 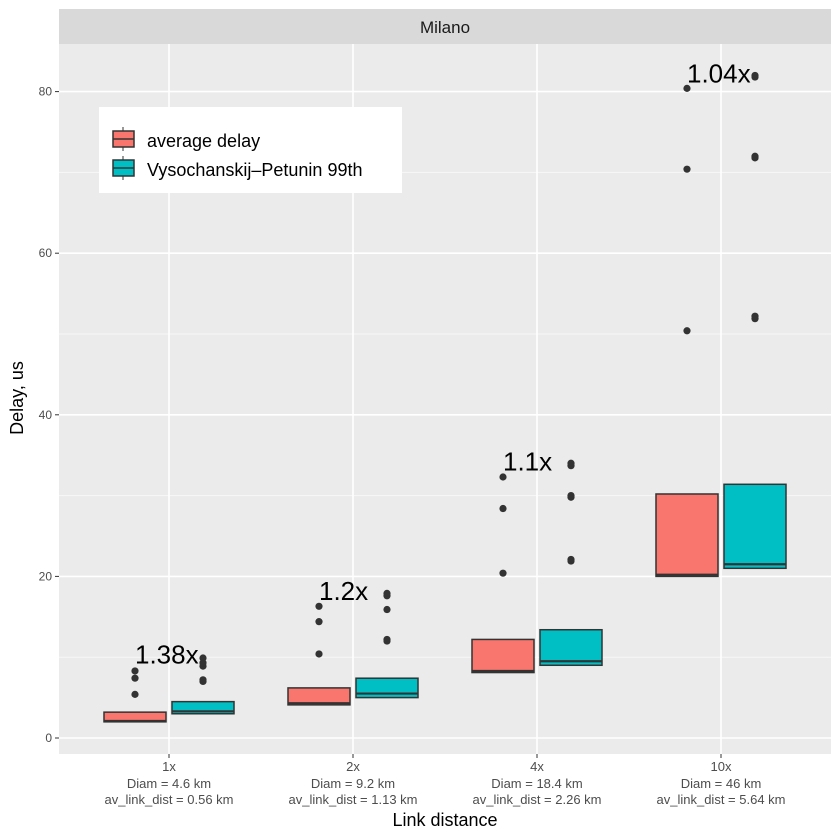 I want to click on x-tick-sublabel: Diam = 4.6 km, so click(x=169, y=783).